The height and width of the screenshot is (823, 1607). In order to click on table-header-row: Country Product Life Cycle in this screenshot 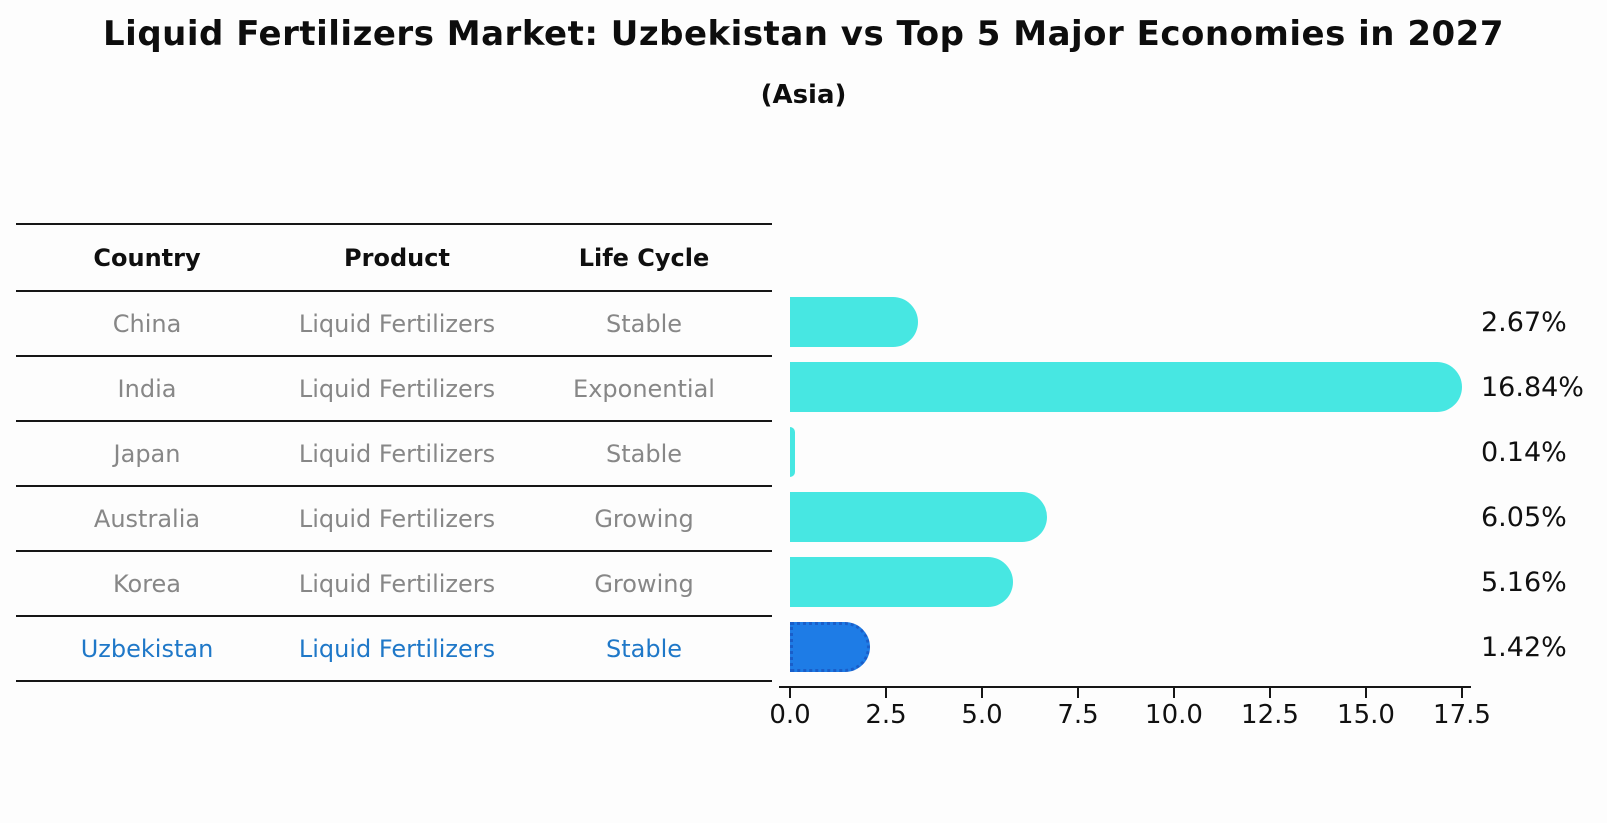, I will do `click(394, 258)`.